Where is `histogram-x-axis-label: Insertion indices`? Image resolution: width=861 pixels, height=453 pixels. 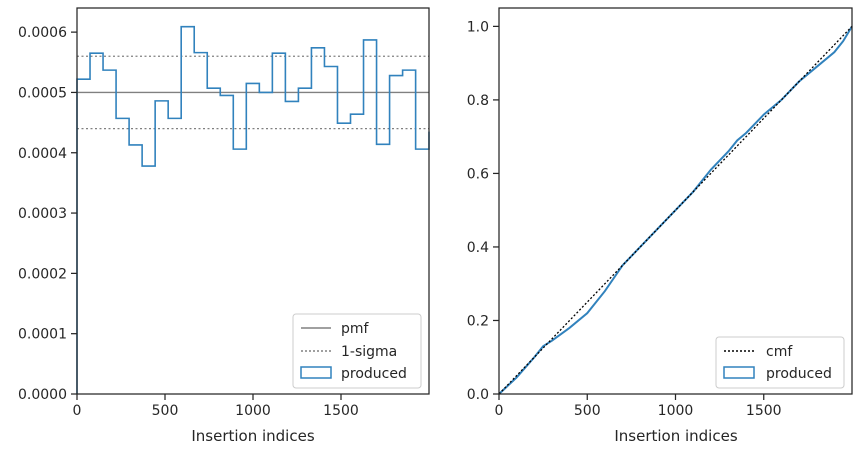
histogram-x-axis-label: Insertion indices is located at coordinates (252, 436).